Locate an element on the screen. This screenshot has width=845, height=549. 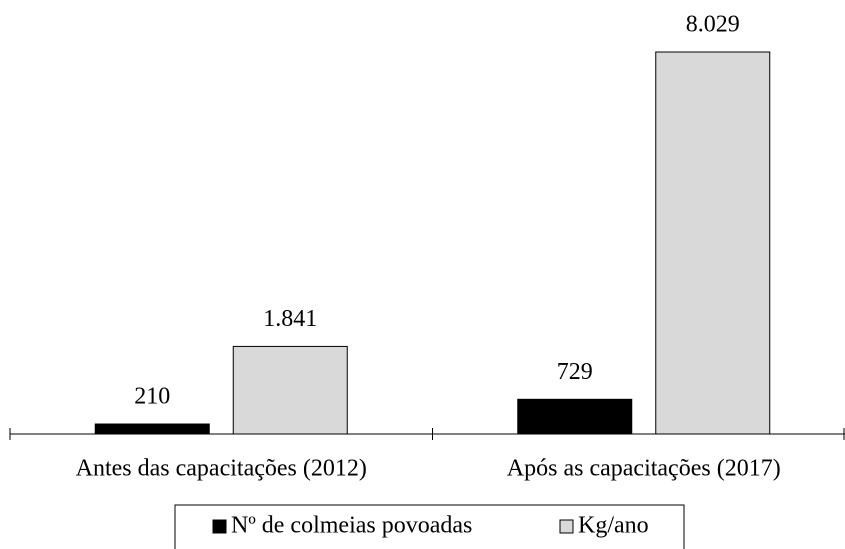
legend-label: Kg/ano is located at coordinates (613, 526).